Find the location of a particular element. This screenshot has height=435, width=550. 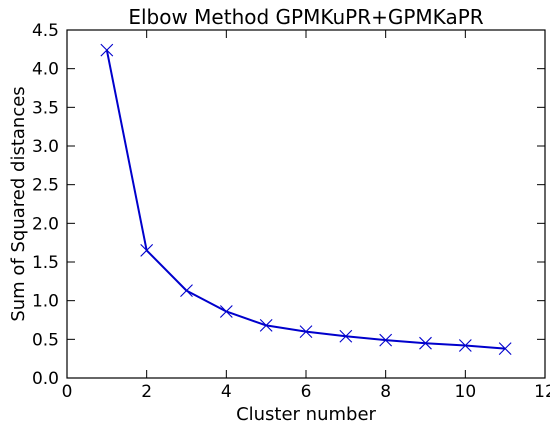

y-tick-label: 0.0 is located at coordinates (45, 379).